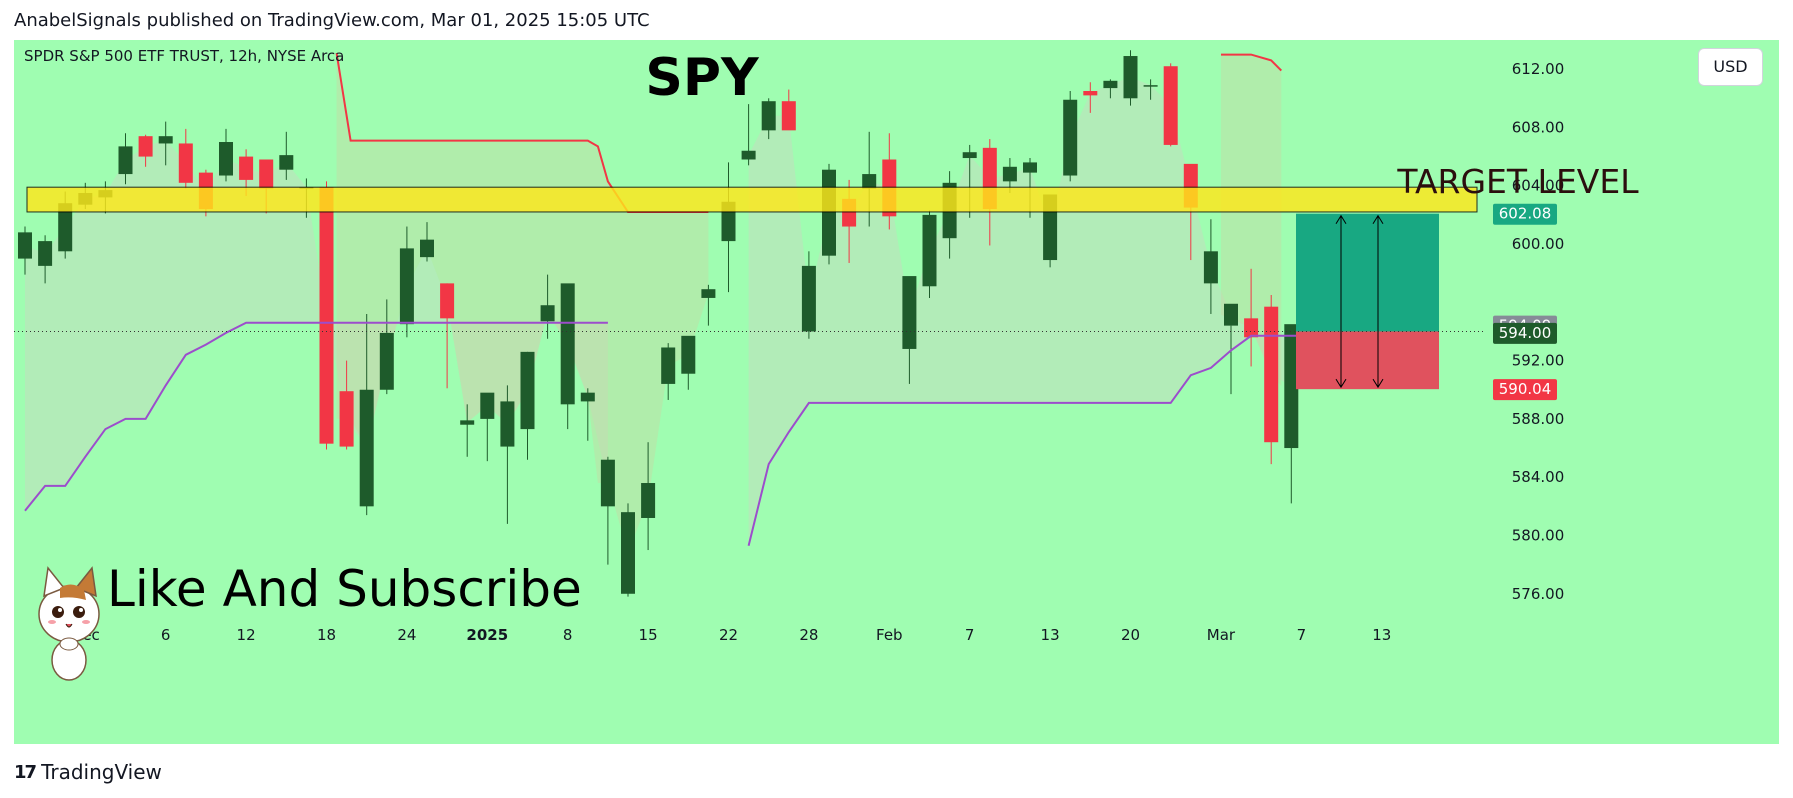  Describe the element at coordinates (1538, 361) in the screenshot. I see `price-tick-label: 592.00` at that location.